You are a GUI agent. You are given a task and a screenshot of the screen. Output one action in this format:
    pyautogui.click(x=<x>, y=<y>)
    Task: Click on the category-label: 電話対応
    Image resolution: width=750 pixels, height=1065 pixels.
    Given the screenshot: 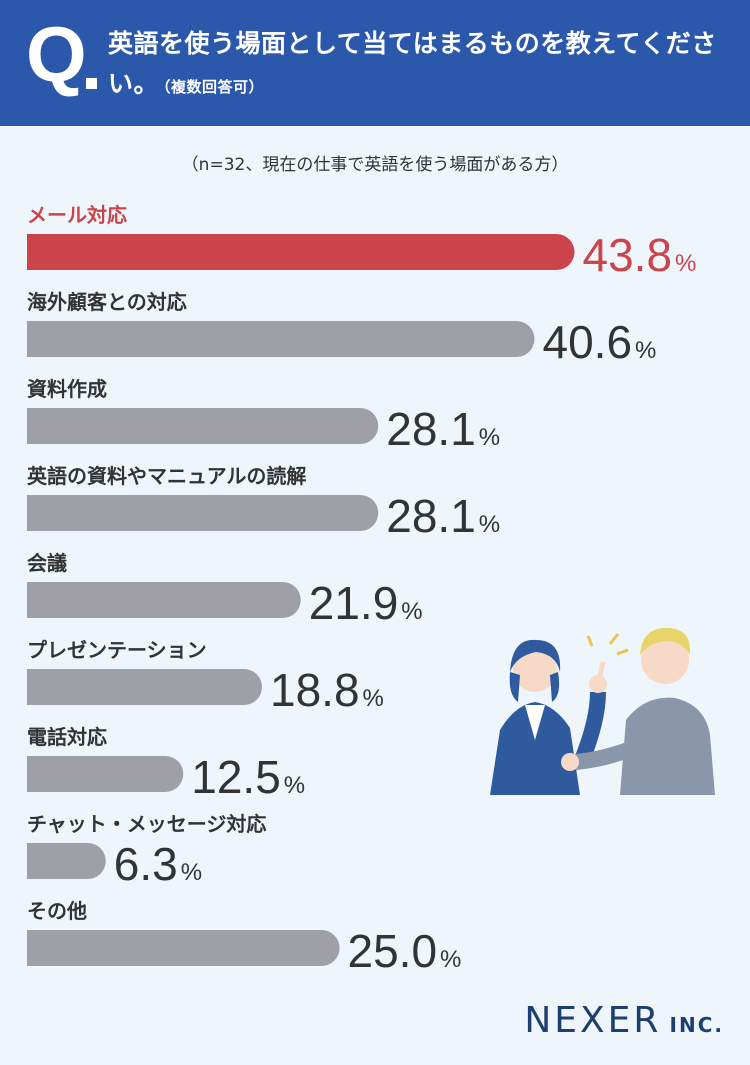 What is the action you would take?
    pyautogui.click(x=67, y=737)
    